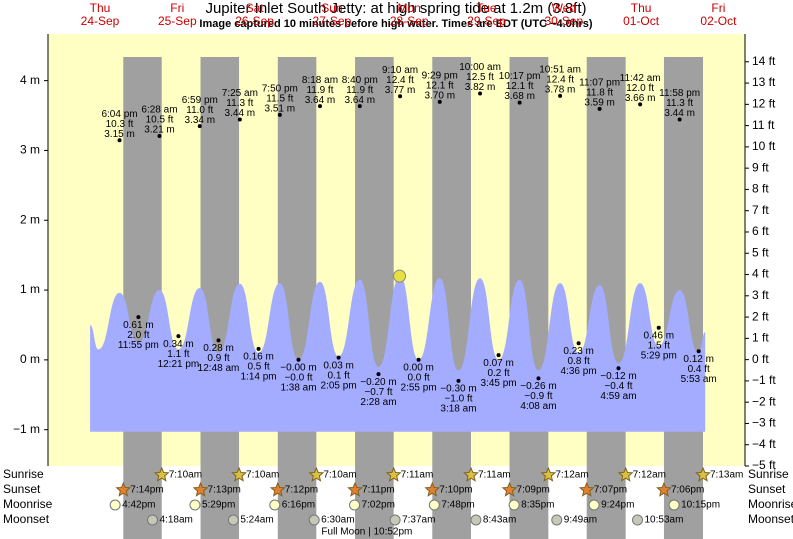  I want to click on moon-phase: Full Moon | 10:52pm, so click(366, 532).